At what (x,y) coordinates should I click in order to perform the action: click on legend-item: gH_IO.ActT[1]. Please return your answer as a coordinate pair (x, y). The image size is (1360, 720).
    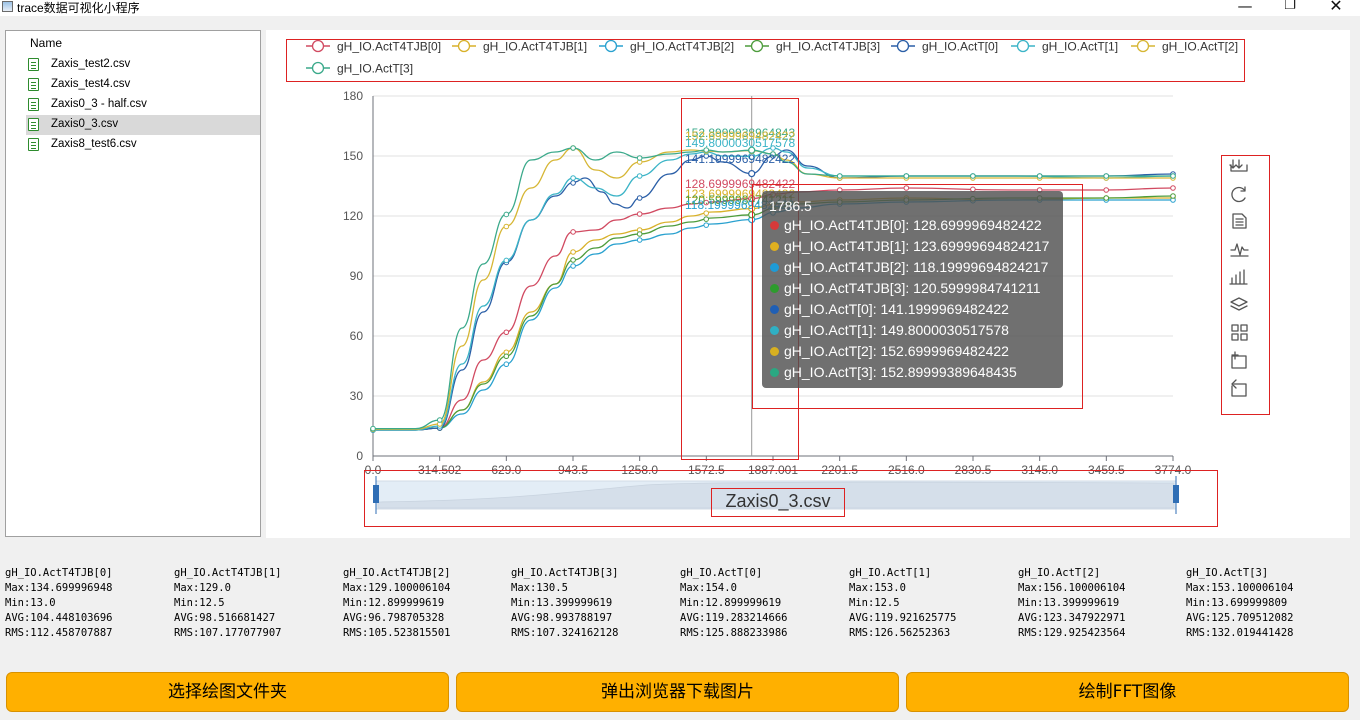
    Looking at the image, I should click on (1064, 47).